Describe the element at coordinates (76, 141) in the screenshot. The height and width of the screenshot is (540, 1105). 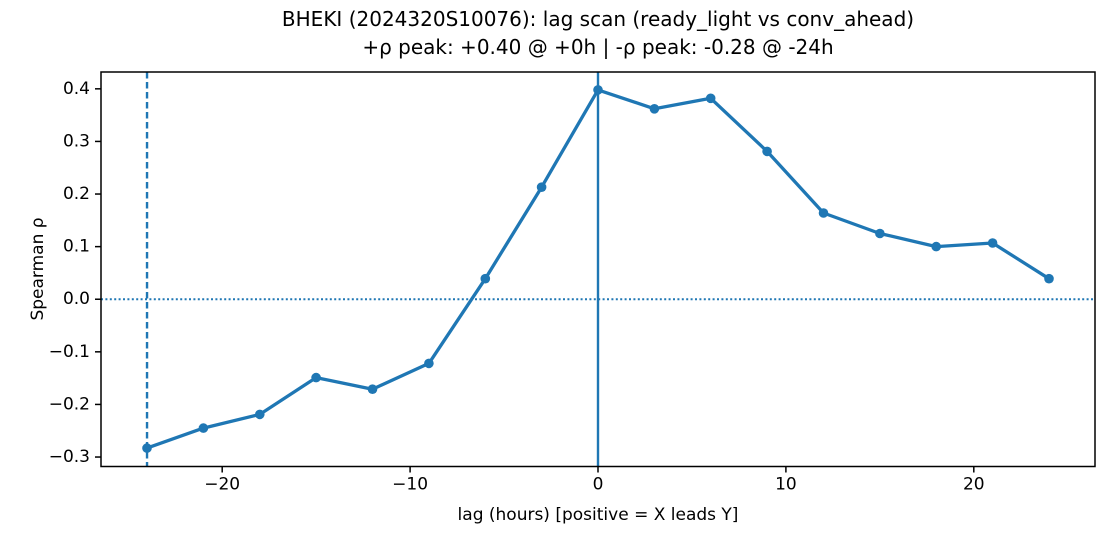
I see `y-tick-label: 0.3` at that location.